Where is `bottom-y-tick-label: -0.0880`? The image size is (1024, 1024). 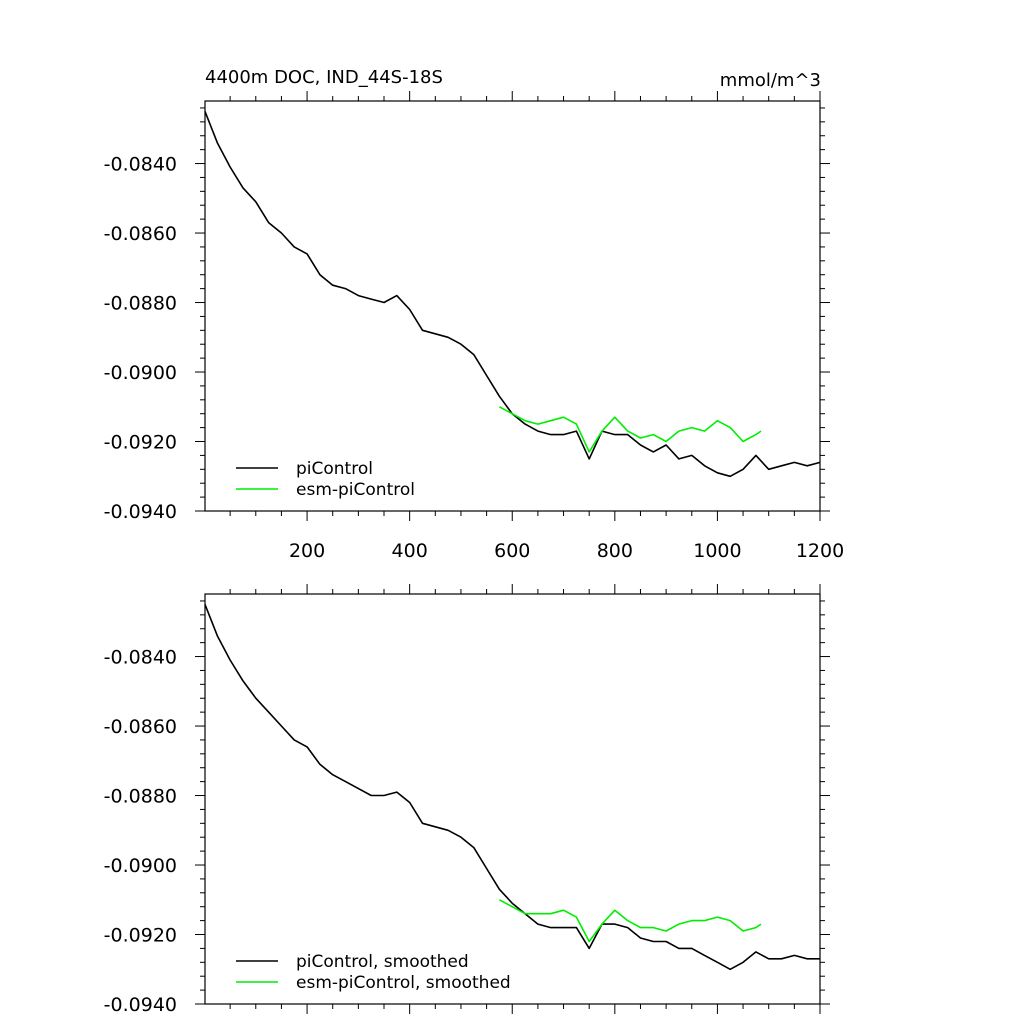
bottom-y-tick-label: -0.0880 is located at coordinates (140, 797).